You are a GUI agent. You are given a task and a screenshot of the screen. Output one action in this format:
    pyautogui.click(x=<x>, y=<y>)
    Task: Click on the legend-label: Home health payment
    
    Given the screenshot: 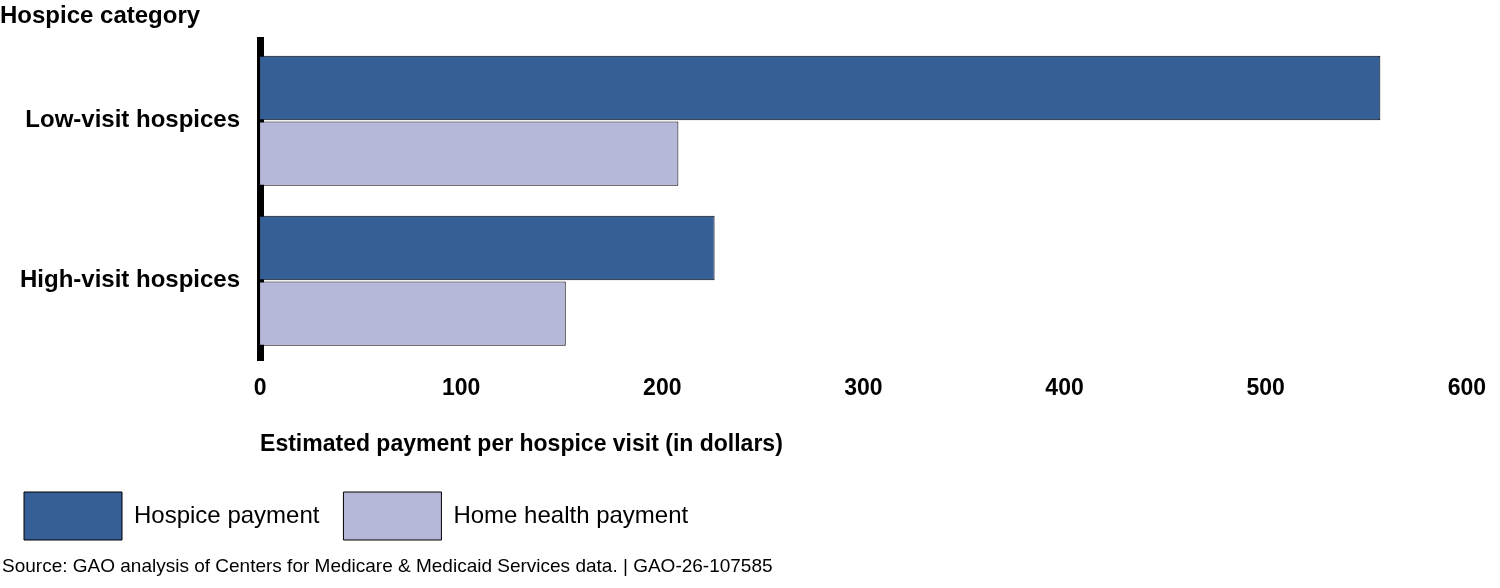 What is the action you would take?
    pyautogui.click(x=571, y=514)
    